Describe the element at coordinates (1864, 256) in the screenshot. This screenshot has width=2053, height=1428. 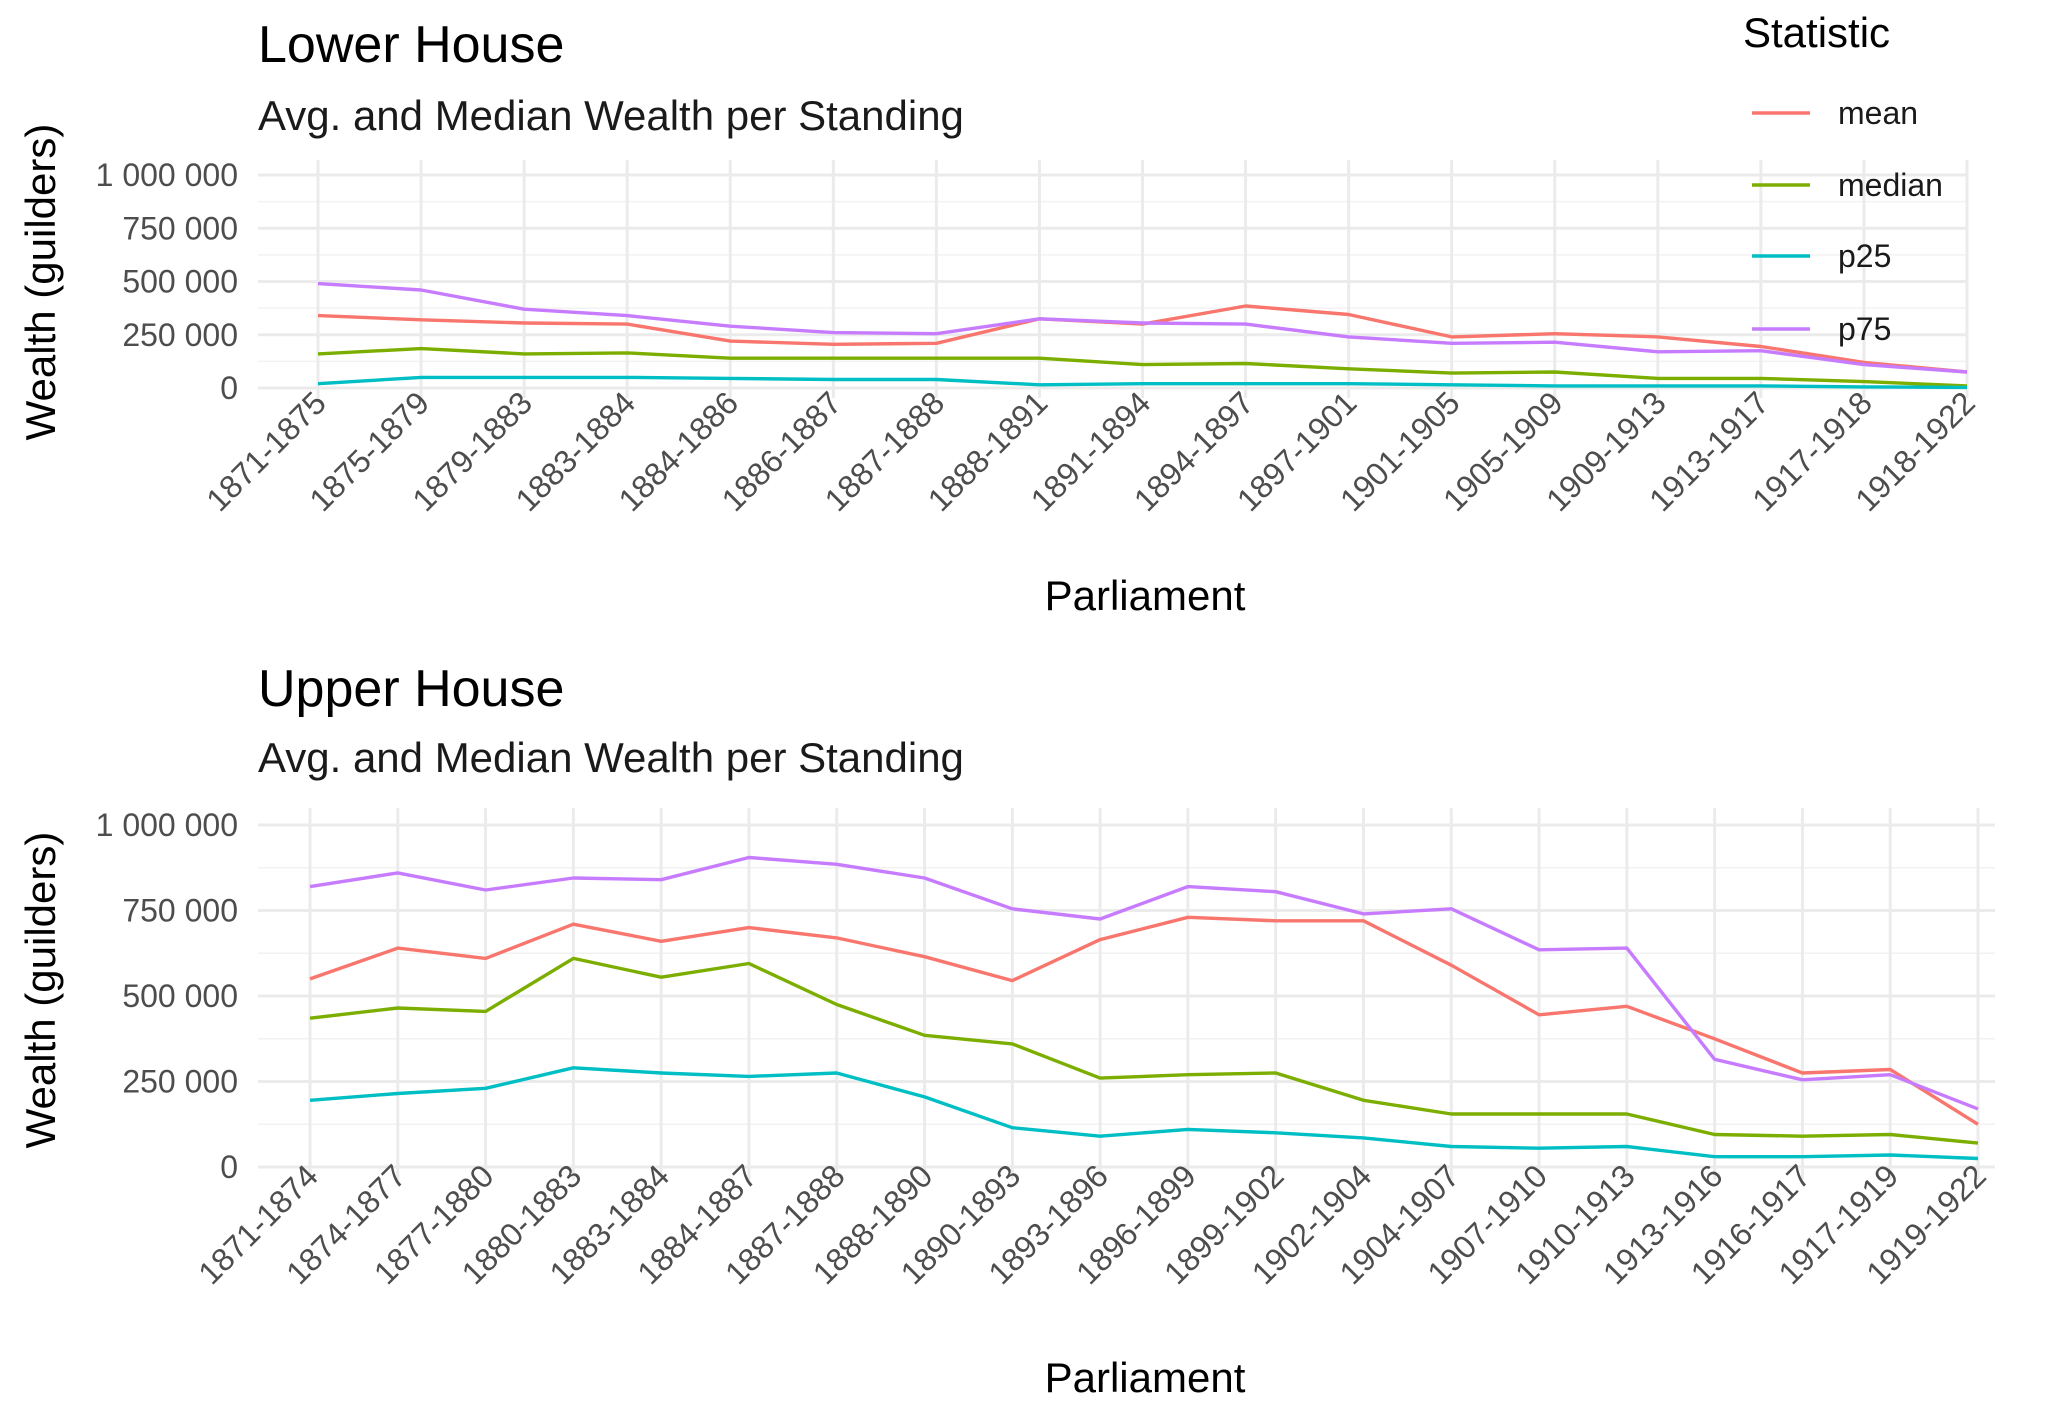
I see `legend-label-p25: p25` at that location.